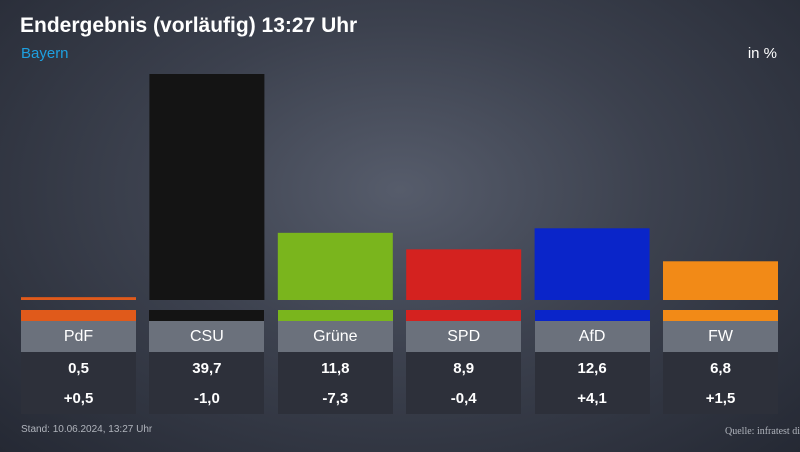  What do you see at coordinates (207, 368) in the screenshot?
I see `result-value: 39,7` at bounding box center [207, 368].